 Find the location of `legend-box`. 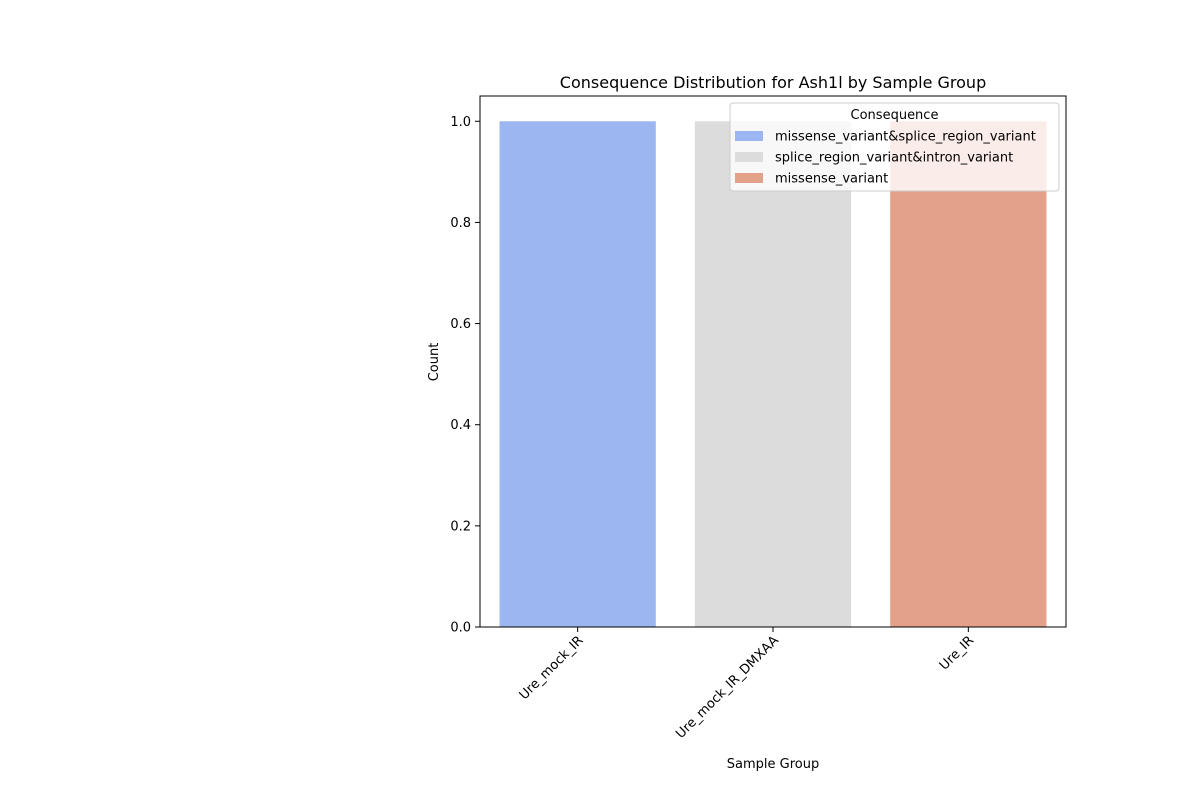

legend-box is located at coordinates (894, 147).